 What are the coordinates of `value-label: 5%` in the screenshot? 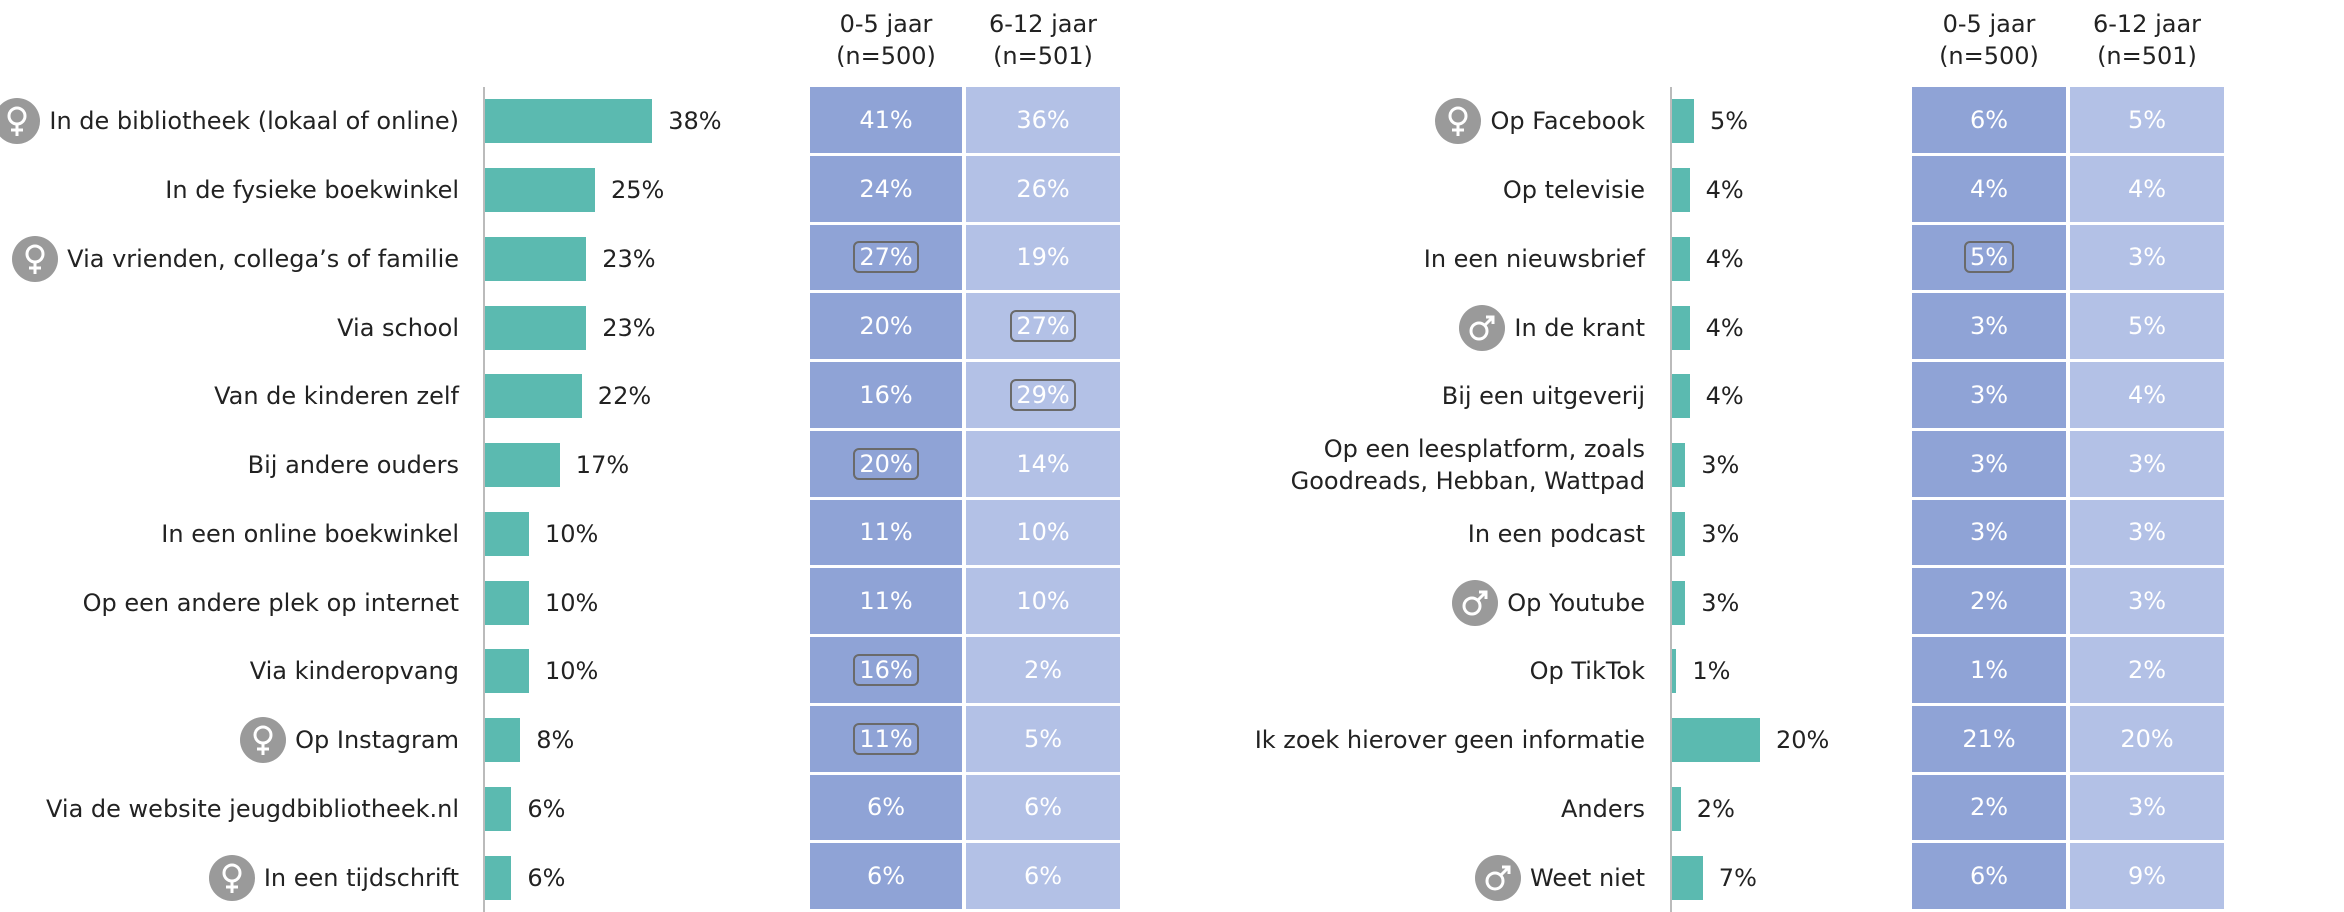 It's located at (1729, 121).